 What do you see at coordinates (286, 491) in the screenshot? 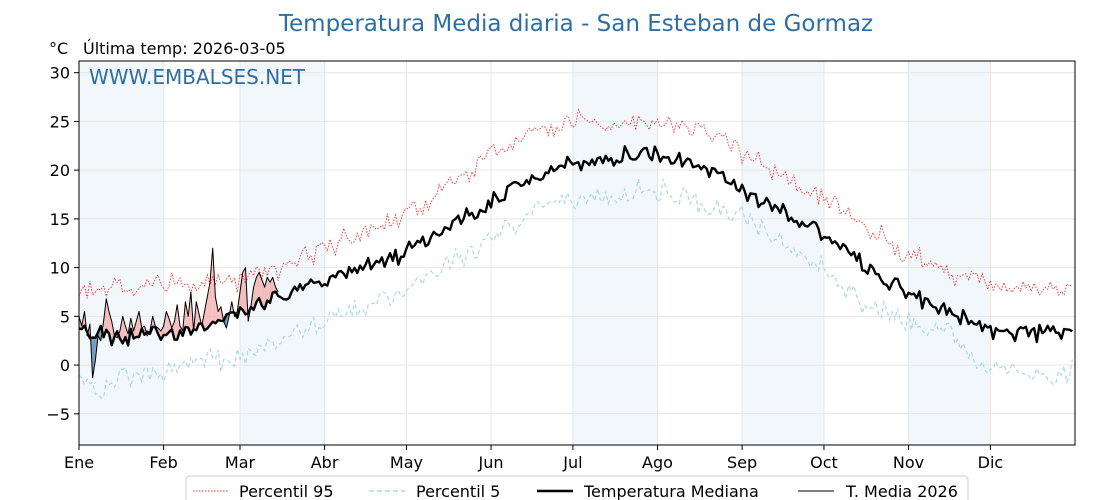
I see `legend-label-p95: Percentil 95` at bounding box center [286, 491].